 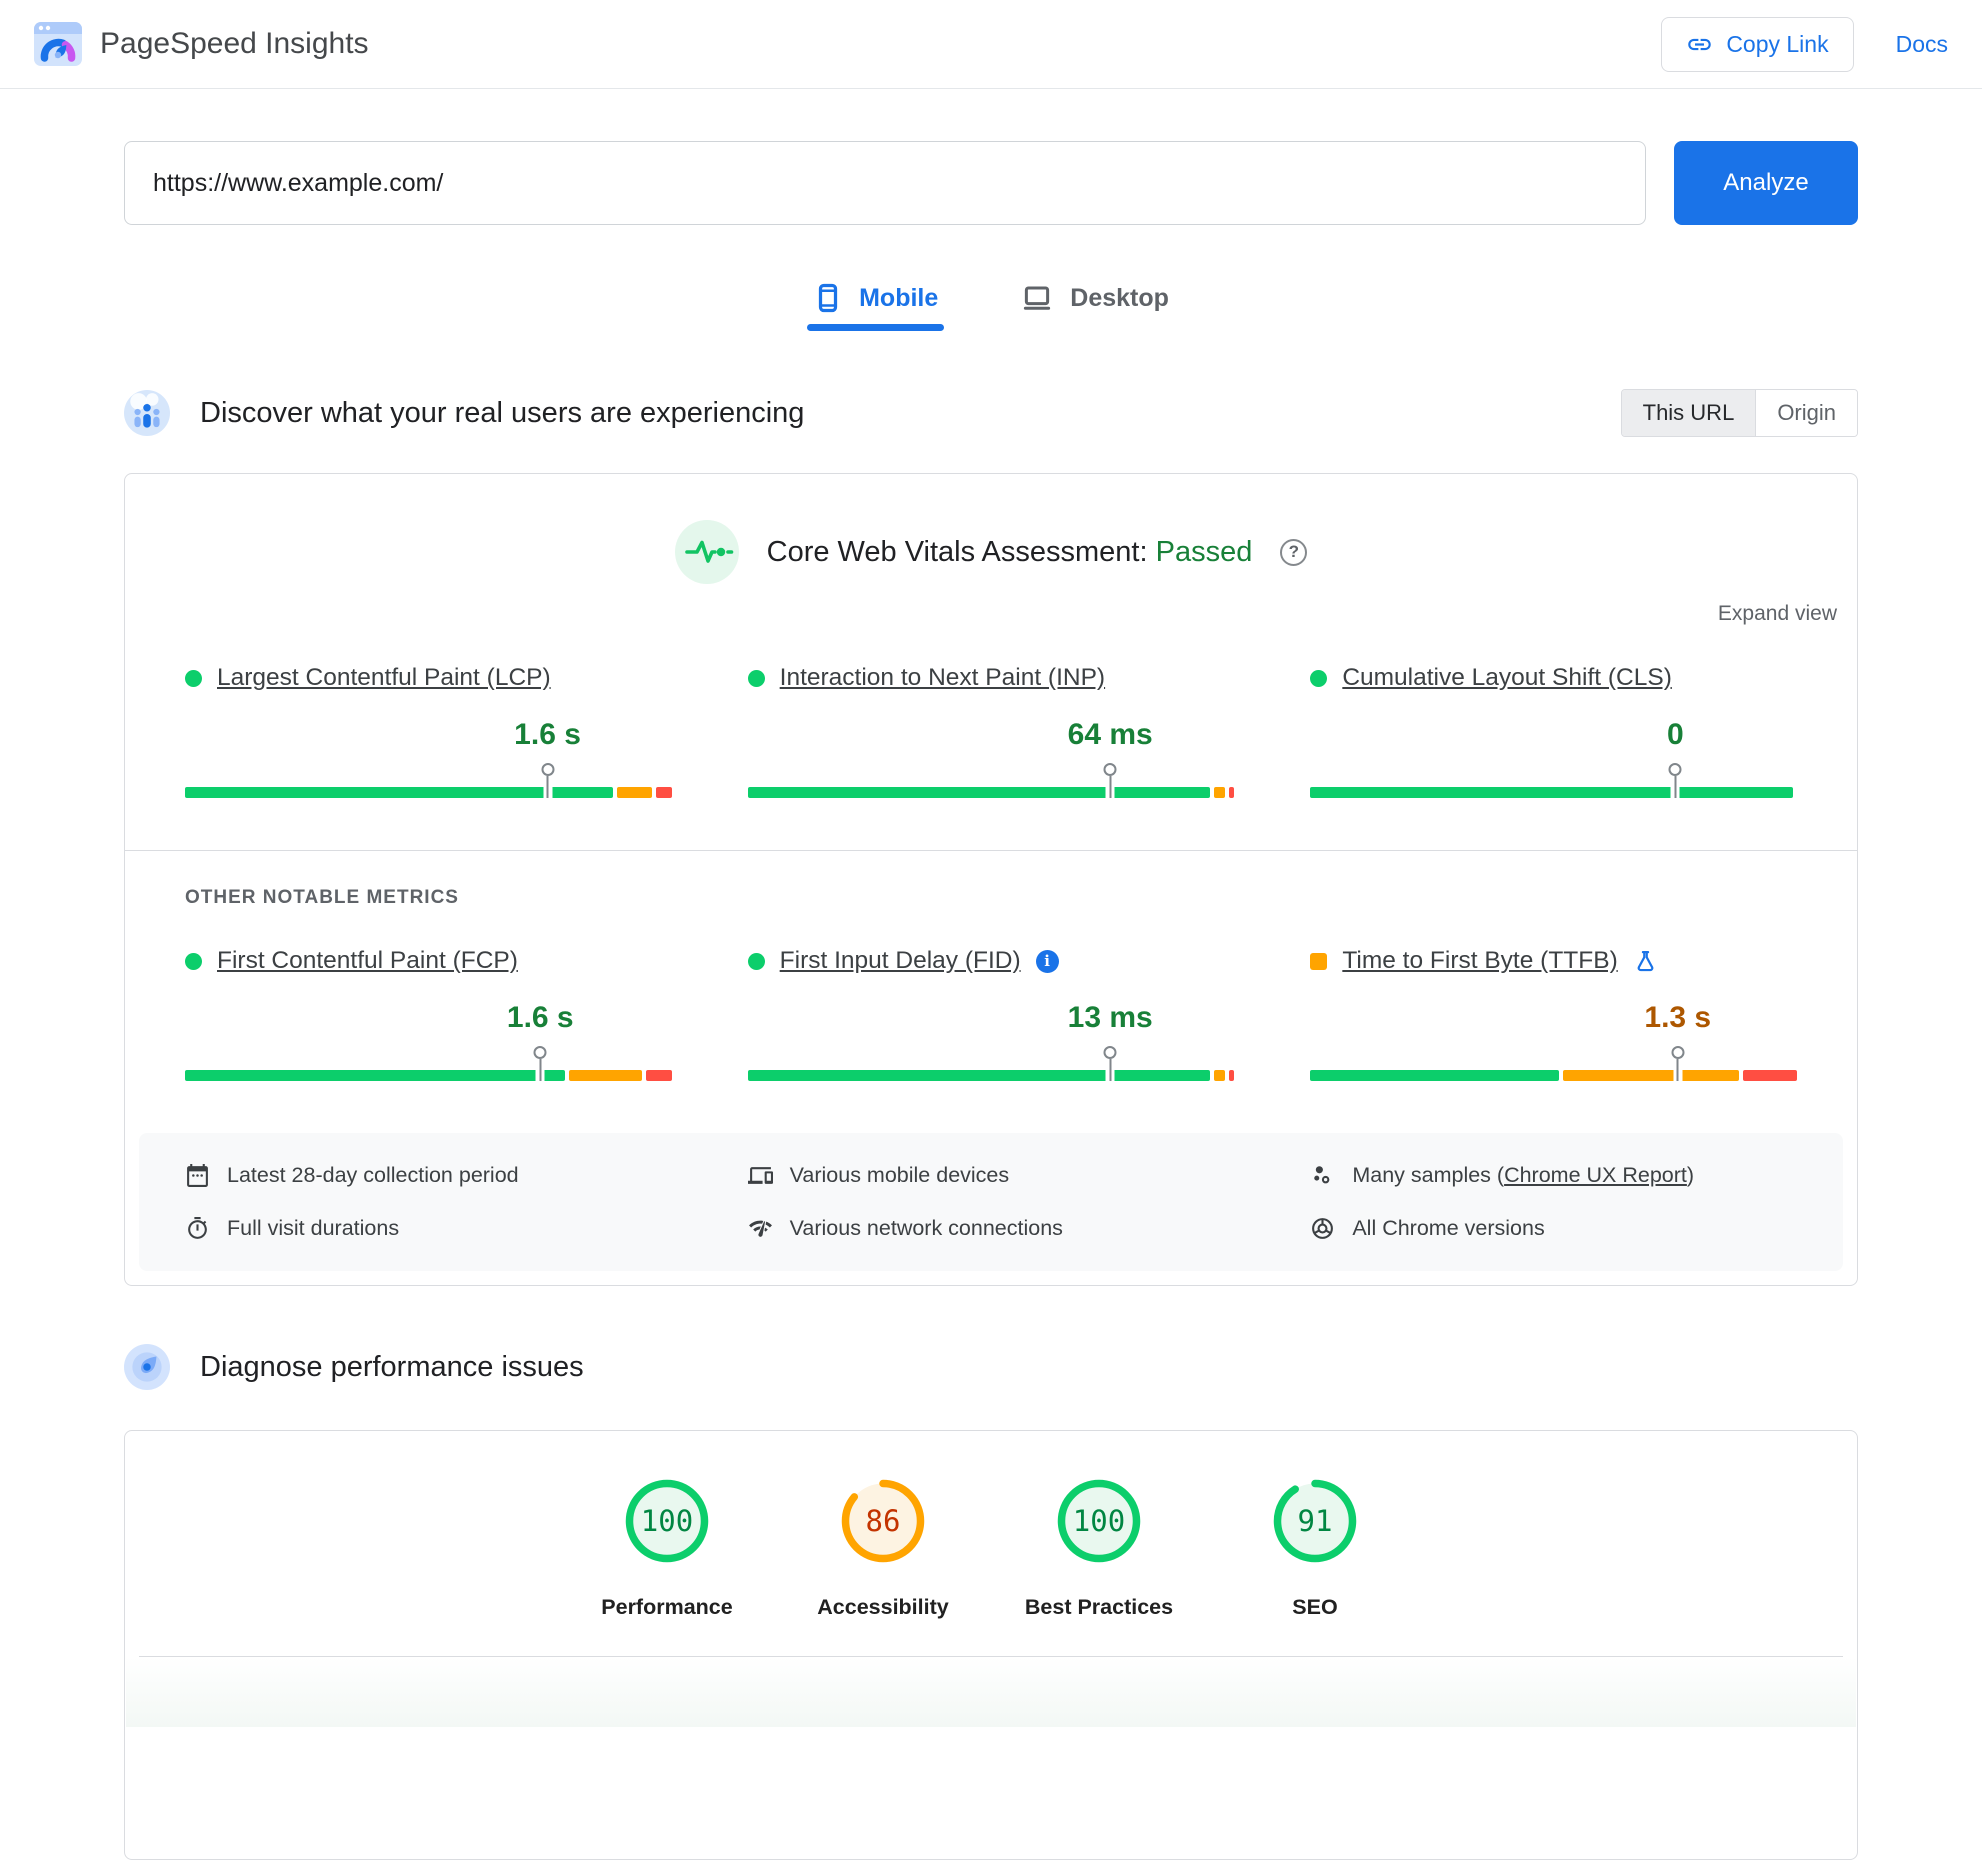 I want to click on real-users-icon, so click(x=147, y=413).